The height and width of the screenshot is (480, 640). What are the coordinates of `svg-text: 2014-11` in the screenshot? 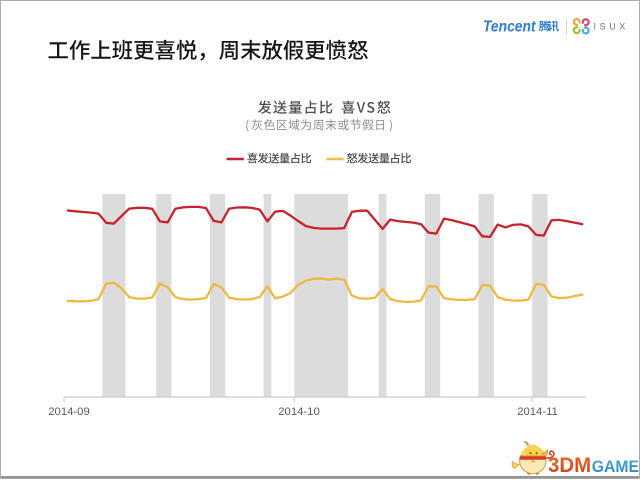 It's located at (537, 412).